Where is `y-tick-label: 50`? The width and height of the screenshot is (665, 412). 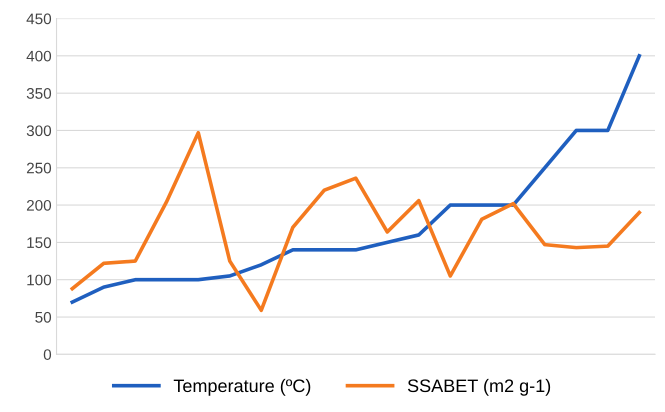 y-tick-label: 50 is located at coordinates (43, 317).